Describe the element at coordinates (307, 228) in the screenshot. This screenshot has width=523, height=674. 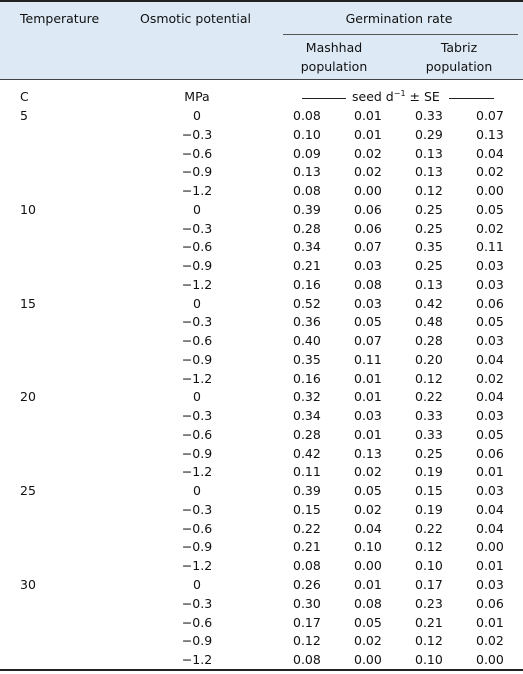
I see `mashhad-rate: 0.28` at that location.